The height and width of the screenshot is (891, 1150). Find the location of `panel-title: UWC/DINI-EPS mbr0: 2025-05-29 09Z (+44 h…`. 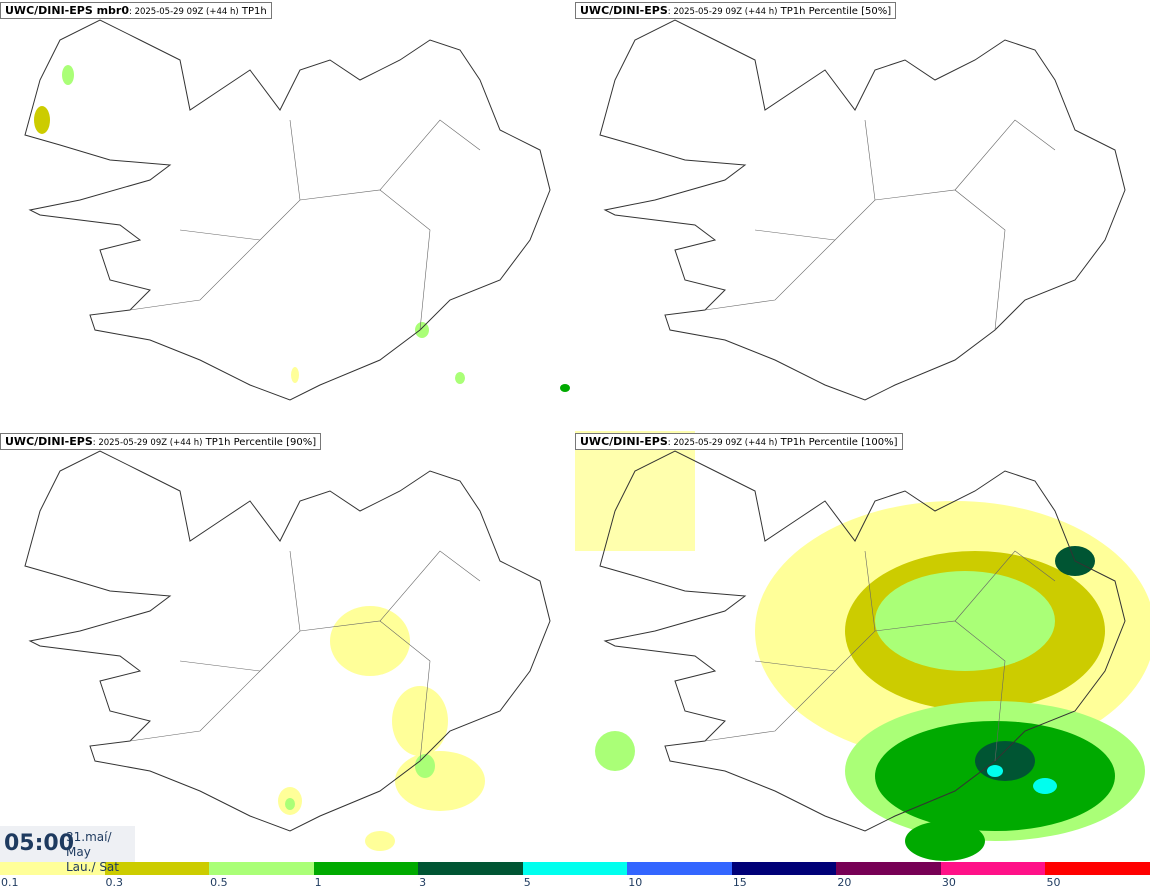

panel-title: UWC/DINI-EPS mbr0: 2025-05-29 09Z (+44 h… is located at coordinates (136, 10).